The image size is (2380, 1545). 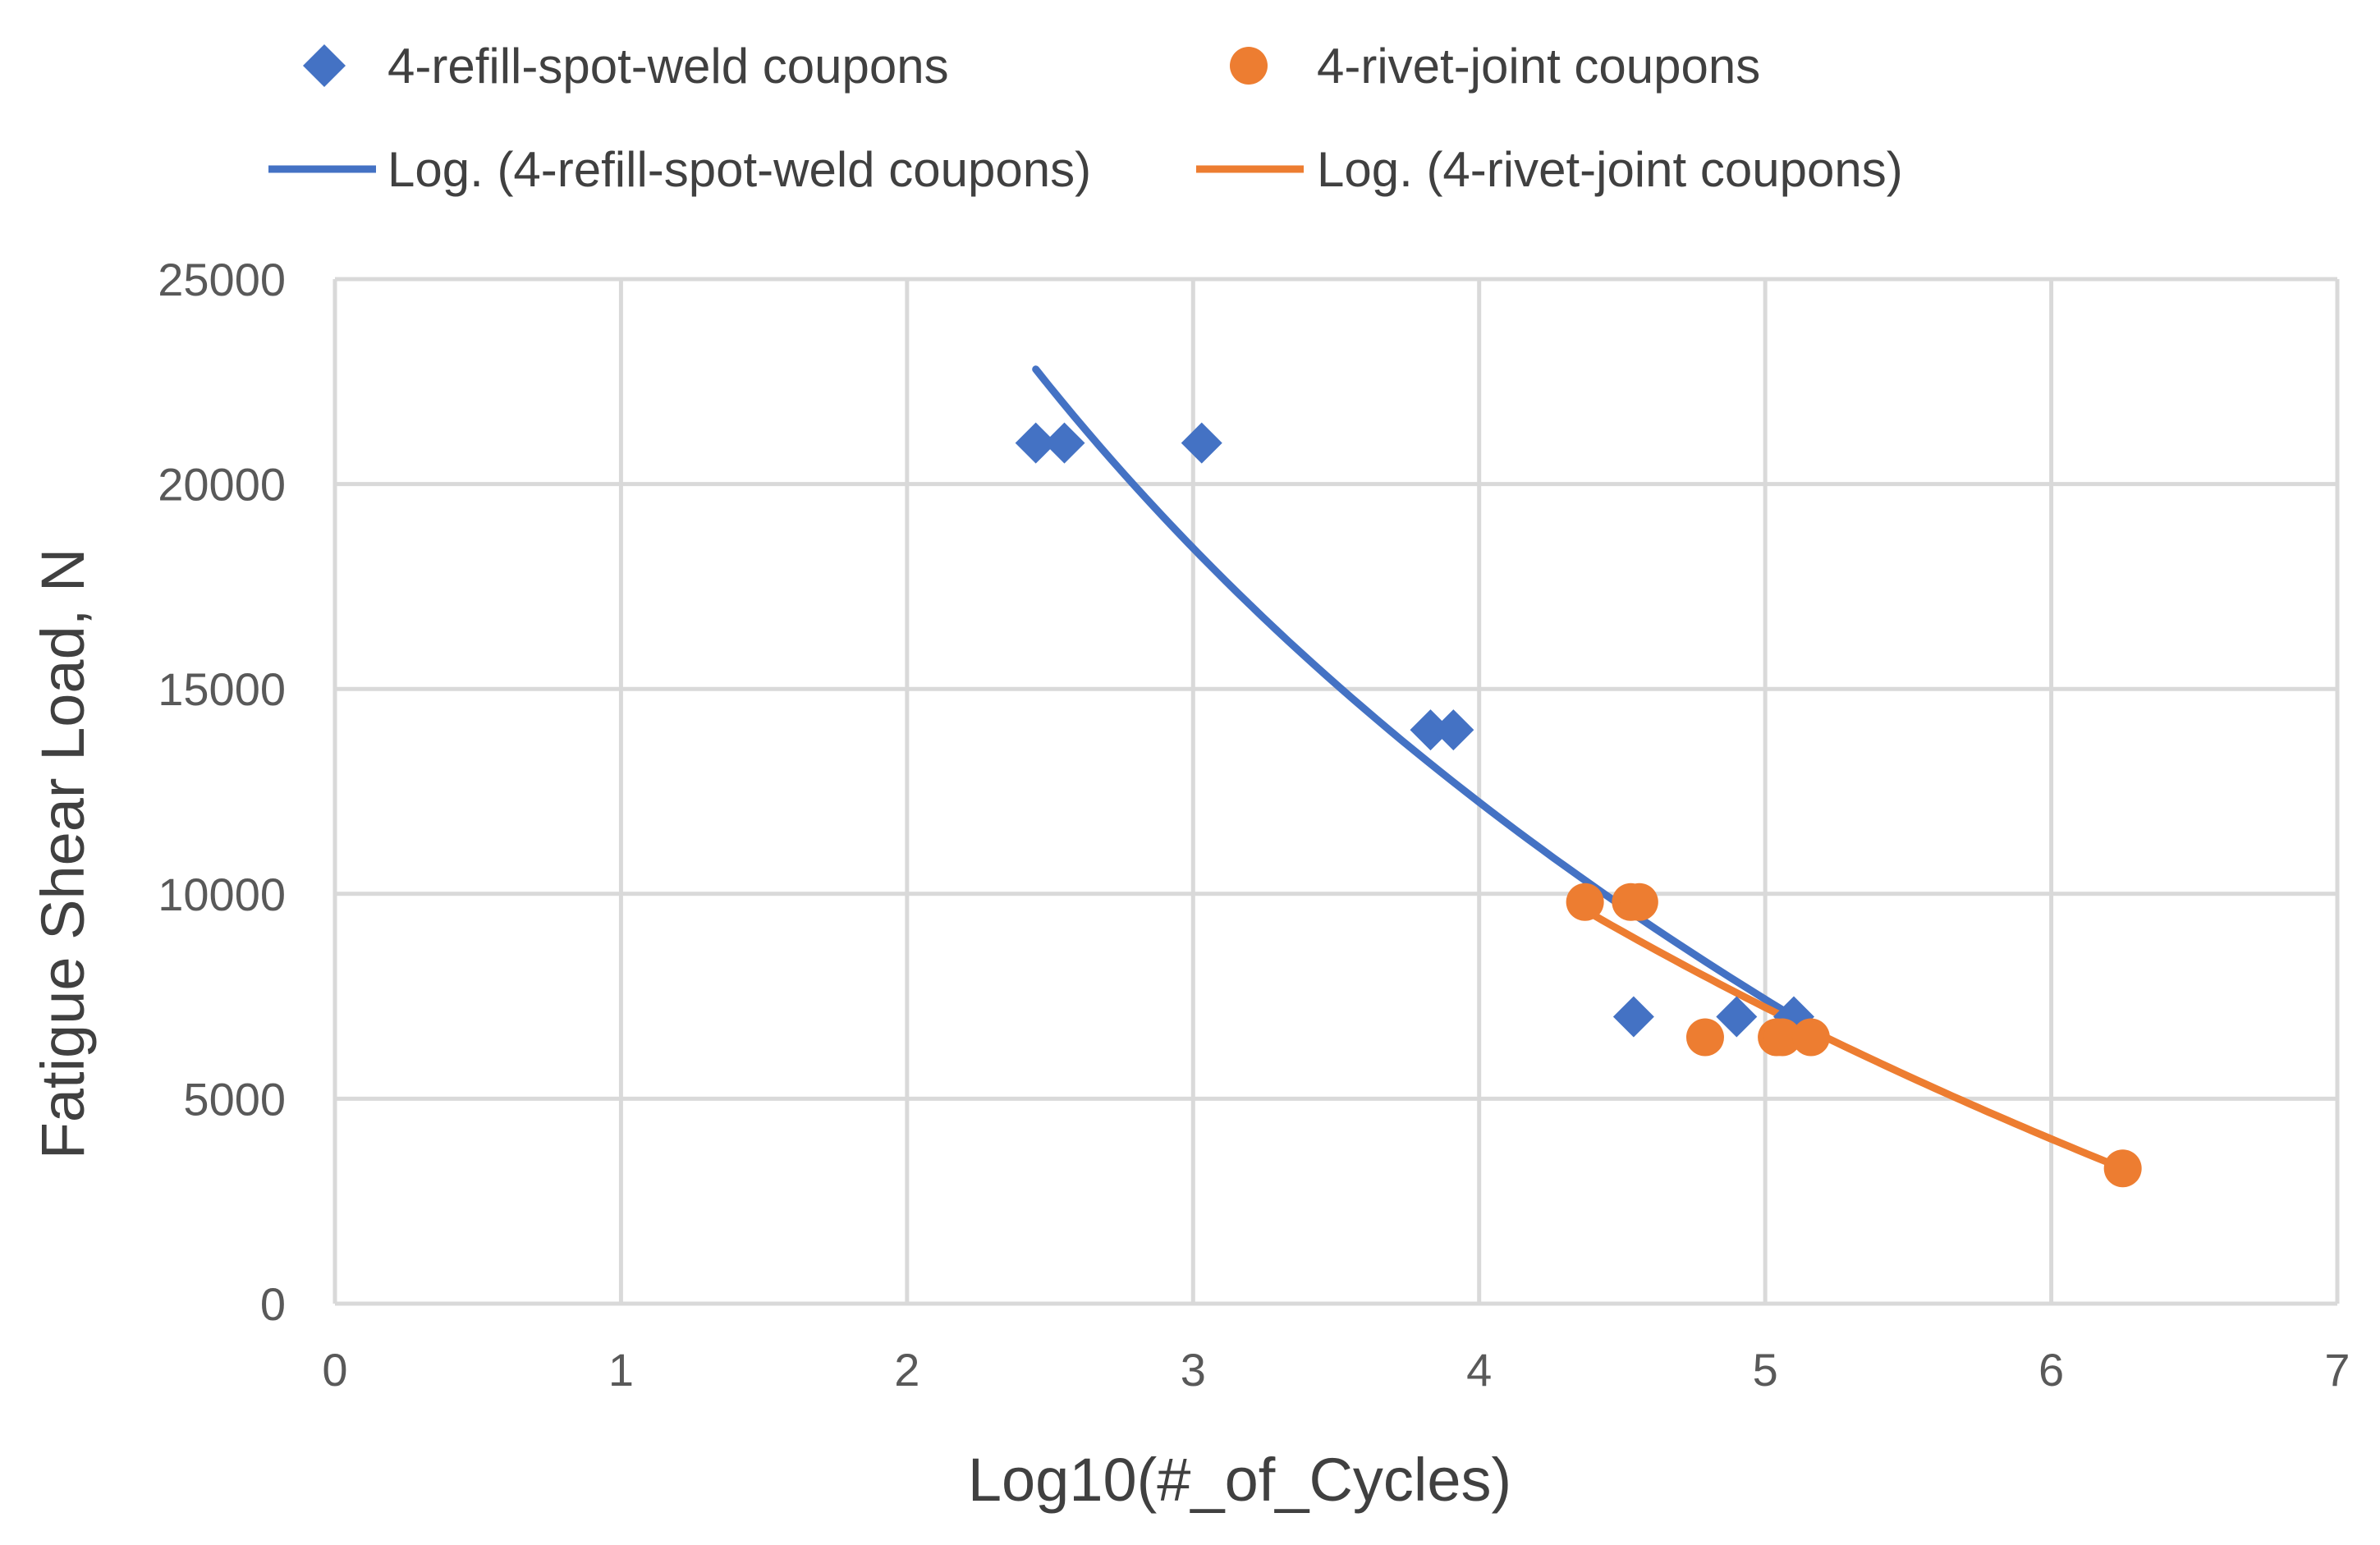 I want to click on x-tick-label: 7, so click(x=2337, y=1370).